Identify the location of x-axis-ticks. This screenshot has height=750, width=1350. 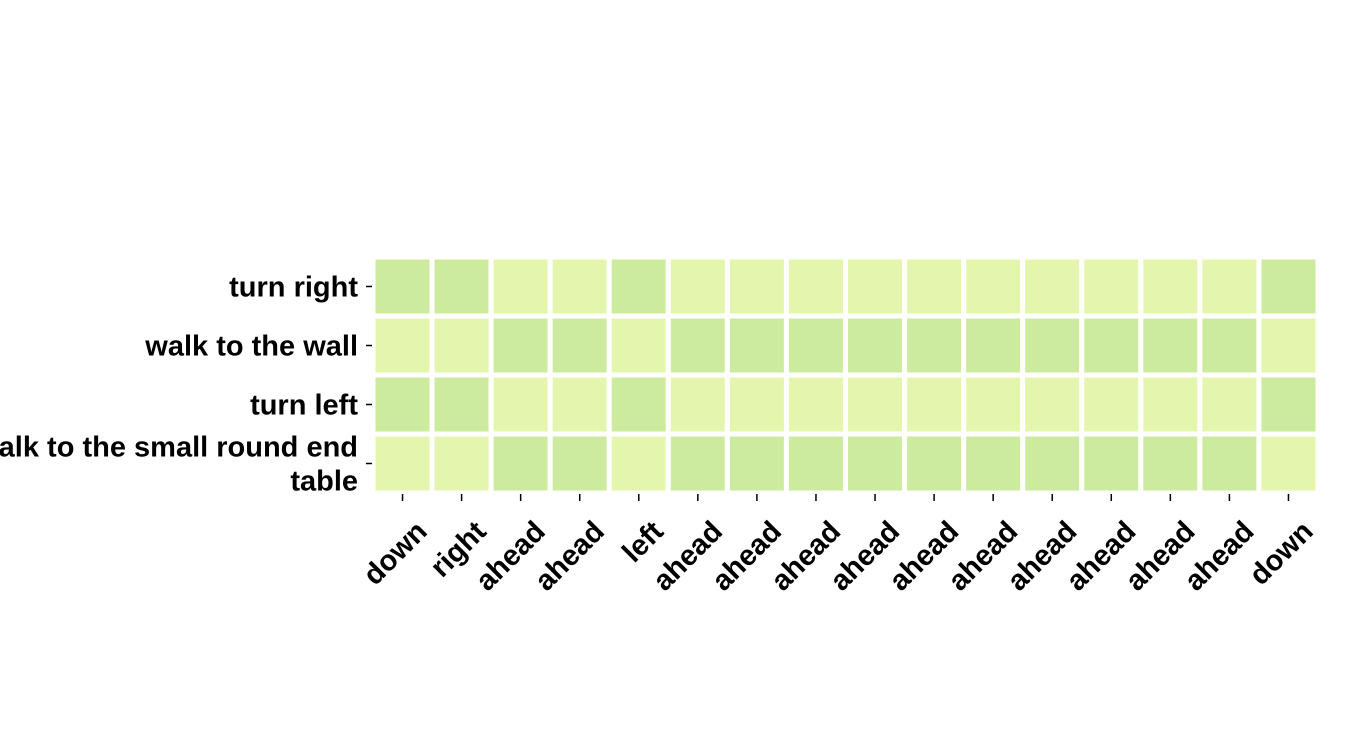
(845, 497).